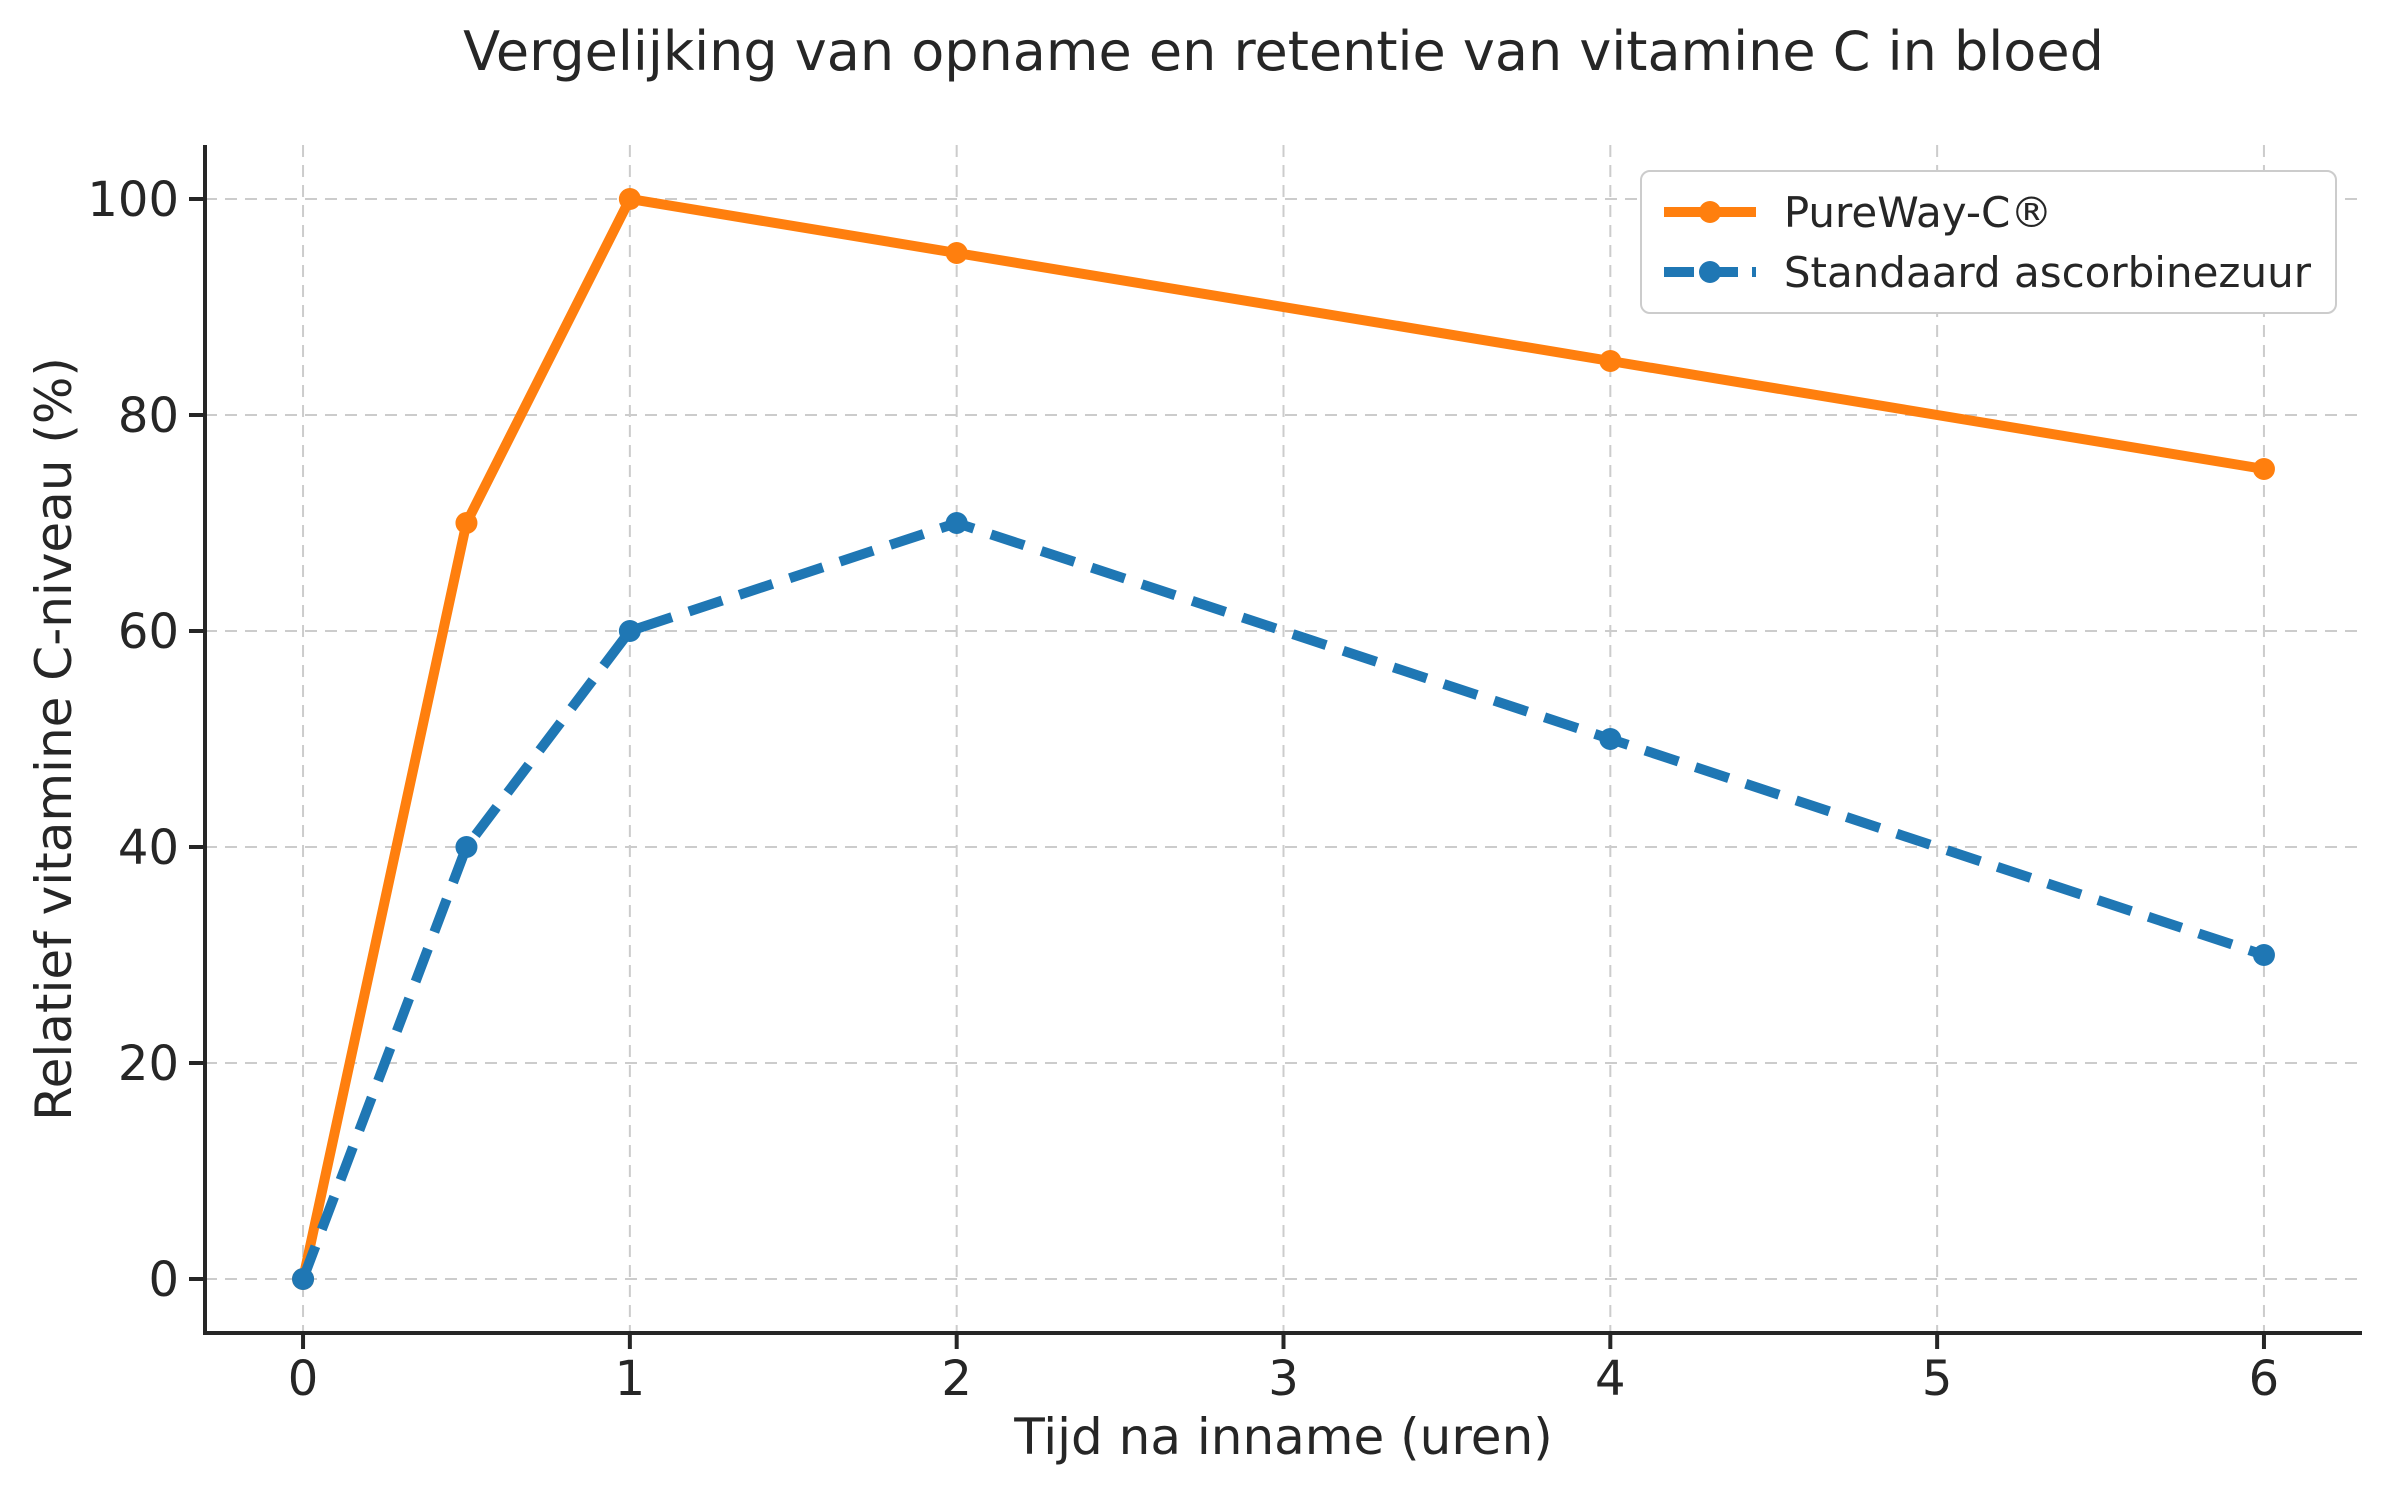  I want to click on x-tick-label: 4, so click(1610, 1379).